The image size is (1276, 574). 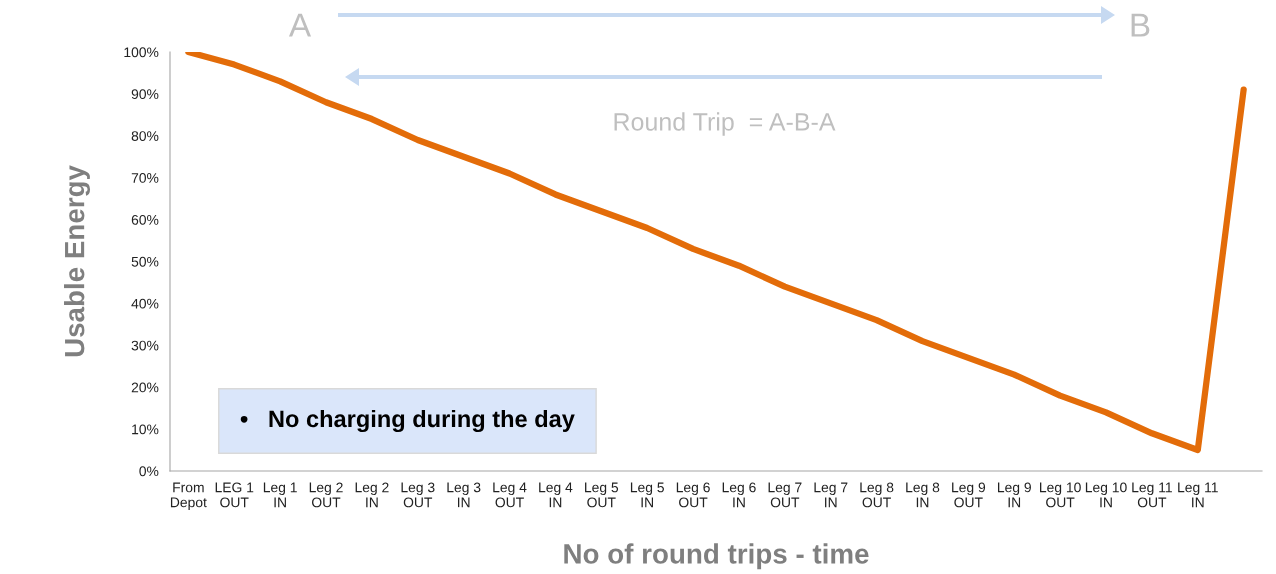 I want to click on y-tick-label: 20%, so click(x=145, y=387).